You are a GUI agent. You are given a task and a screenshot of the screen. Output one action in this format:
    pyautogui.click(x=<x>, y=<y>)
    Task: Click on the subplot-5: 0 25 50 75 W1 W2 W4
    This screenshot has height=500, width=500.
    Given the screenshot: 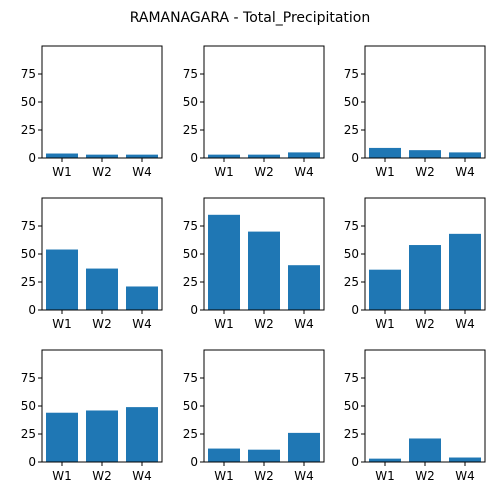 What is the action you would take?
    pyautogui.click(x=254, y=264)
    